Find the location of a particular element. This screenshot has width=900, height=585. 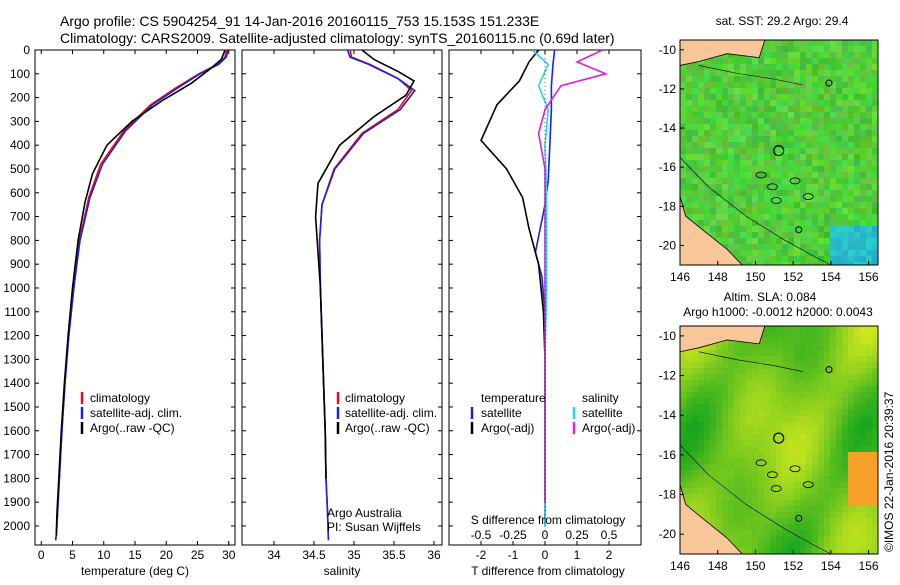

difference-t-tick-label: -2 is located at coordinates (481, 555).